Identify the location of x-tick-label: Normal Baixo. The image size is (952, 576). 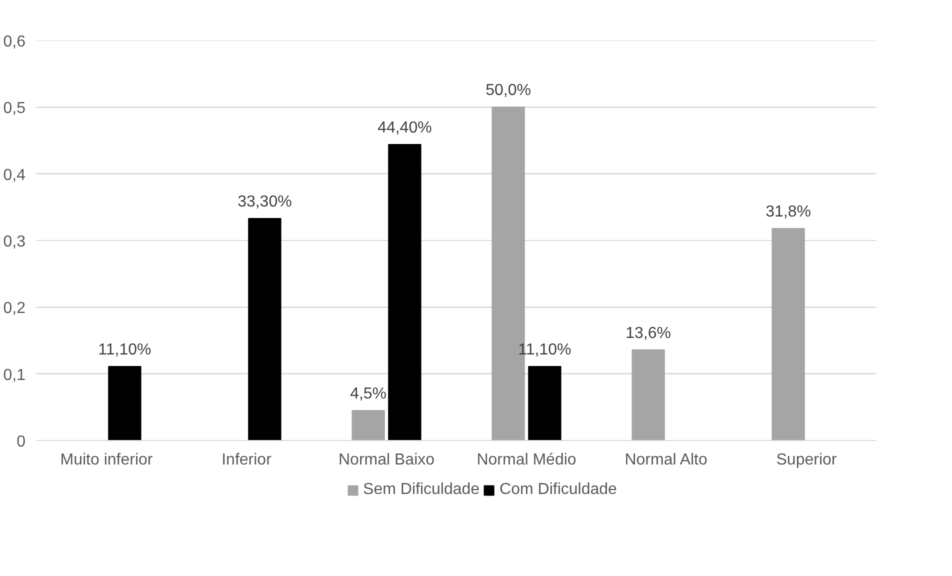
(386, 460).